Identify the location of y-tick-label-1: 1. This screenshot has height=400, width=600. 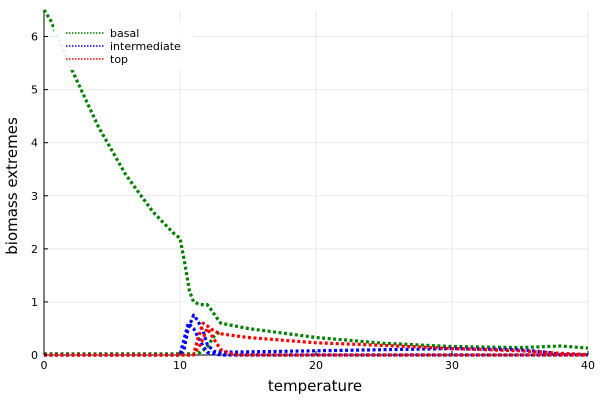
(34, 302).